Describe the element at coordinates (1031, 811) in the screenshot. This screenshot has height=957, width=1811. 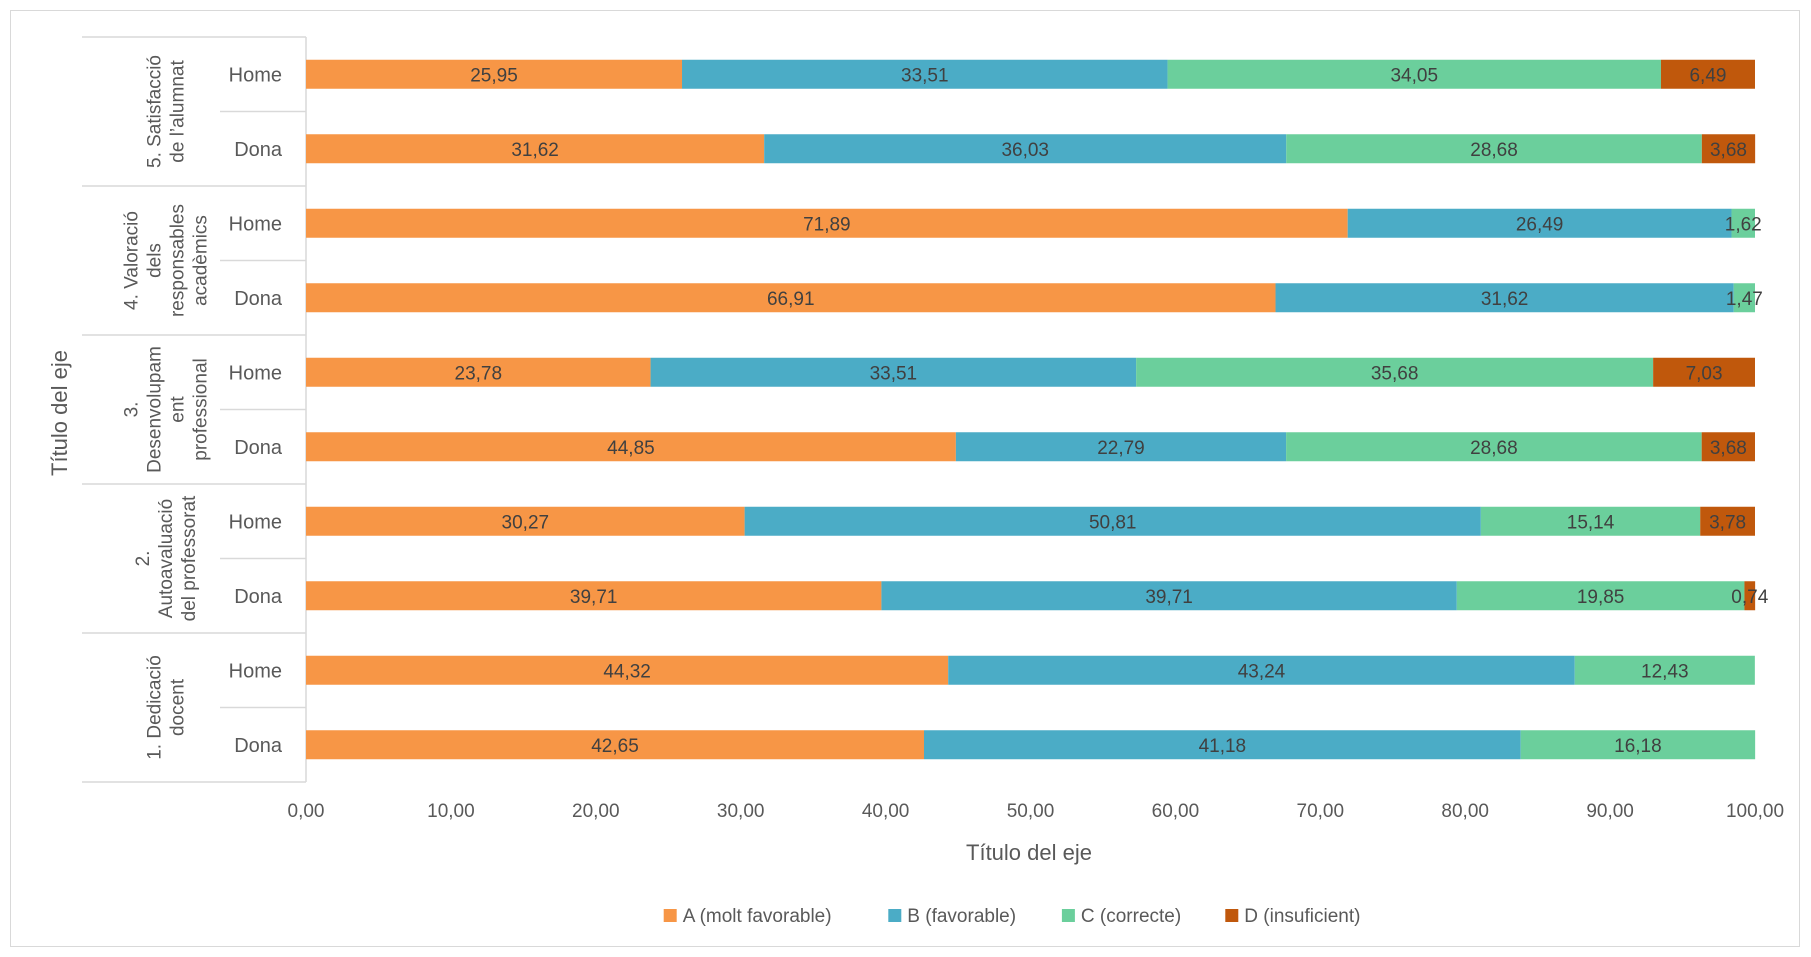
I see `x-tick-label: 50,00` at that location.